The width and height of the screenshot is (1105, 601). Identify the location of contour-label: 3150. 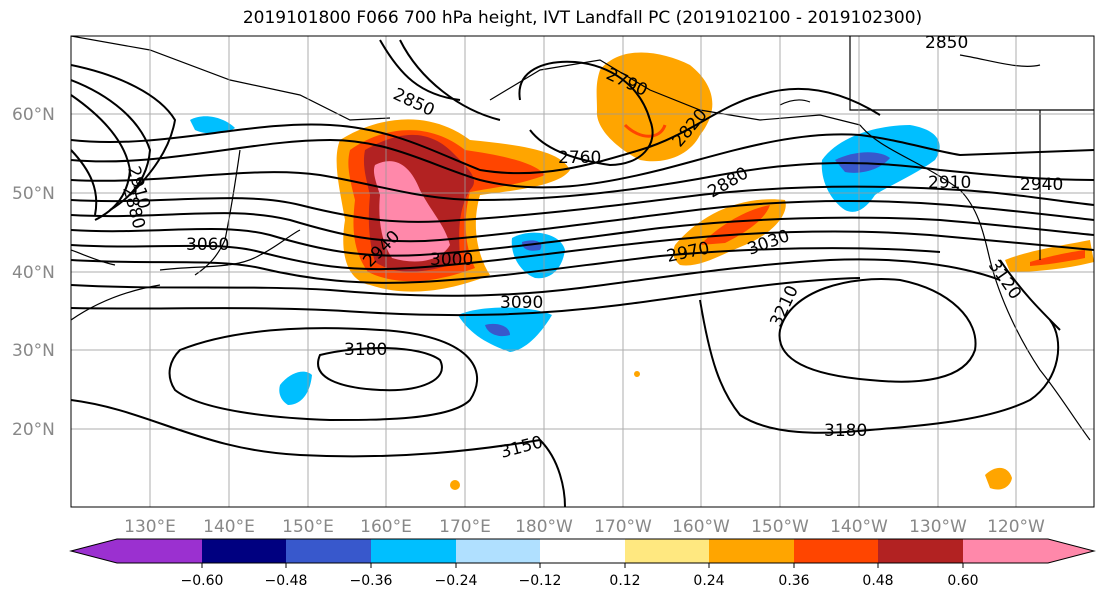
(521, 447).